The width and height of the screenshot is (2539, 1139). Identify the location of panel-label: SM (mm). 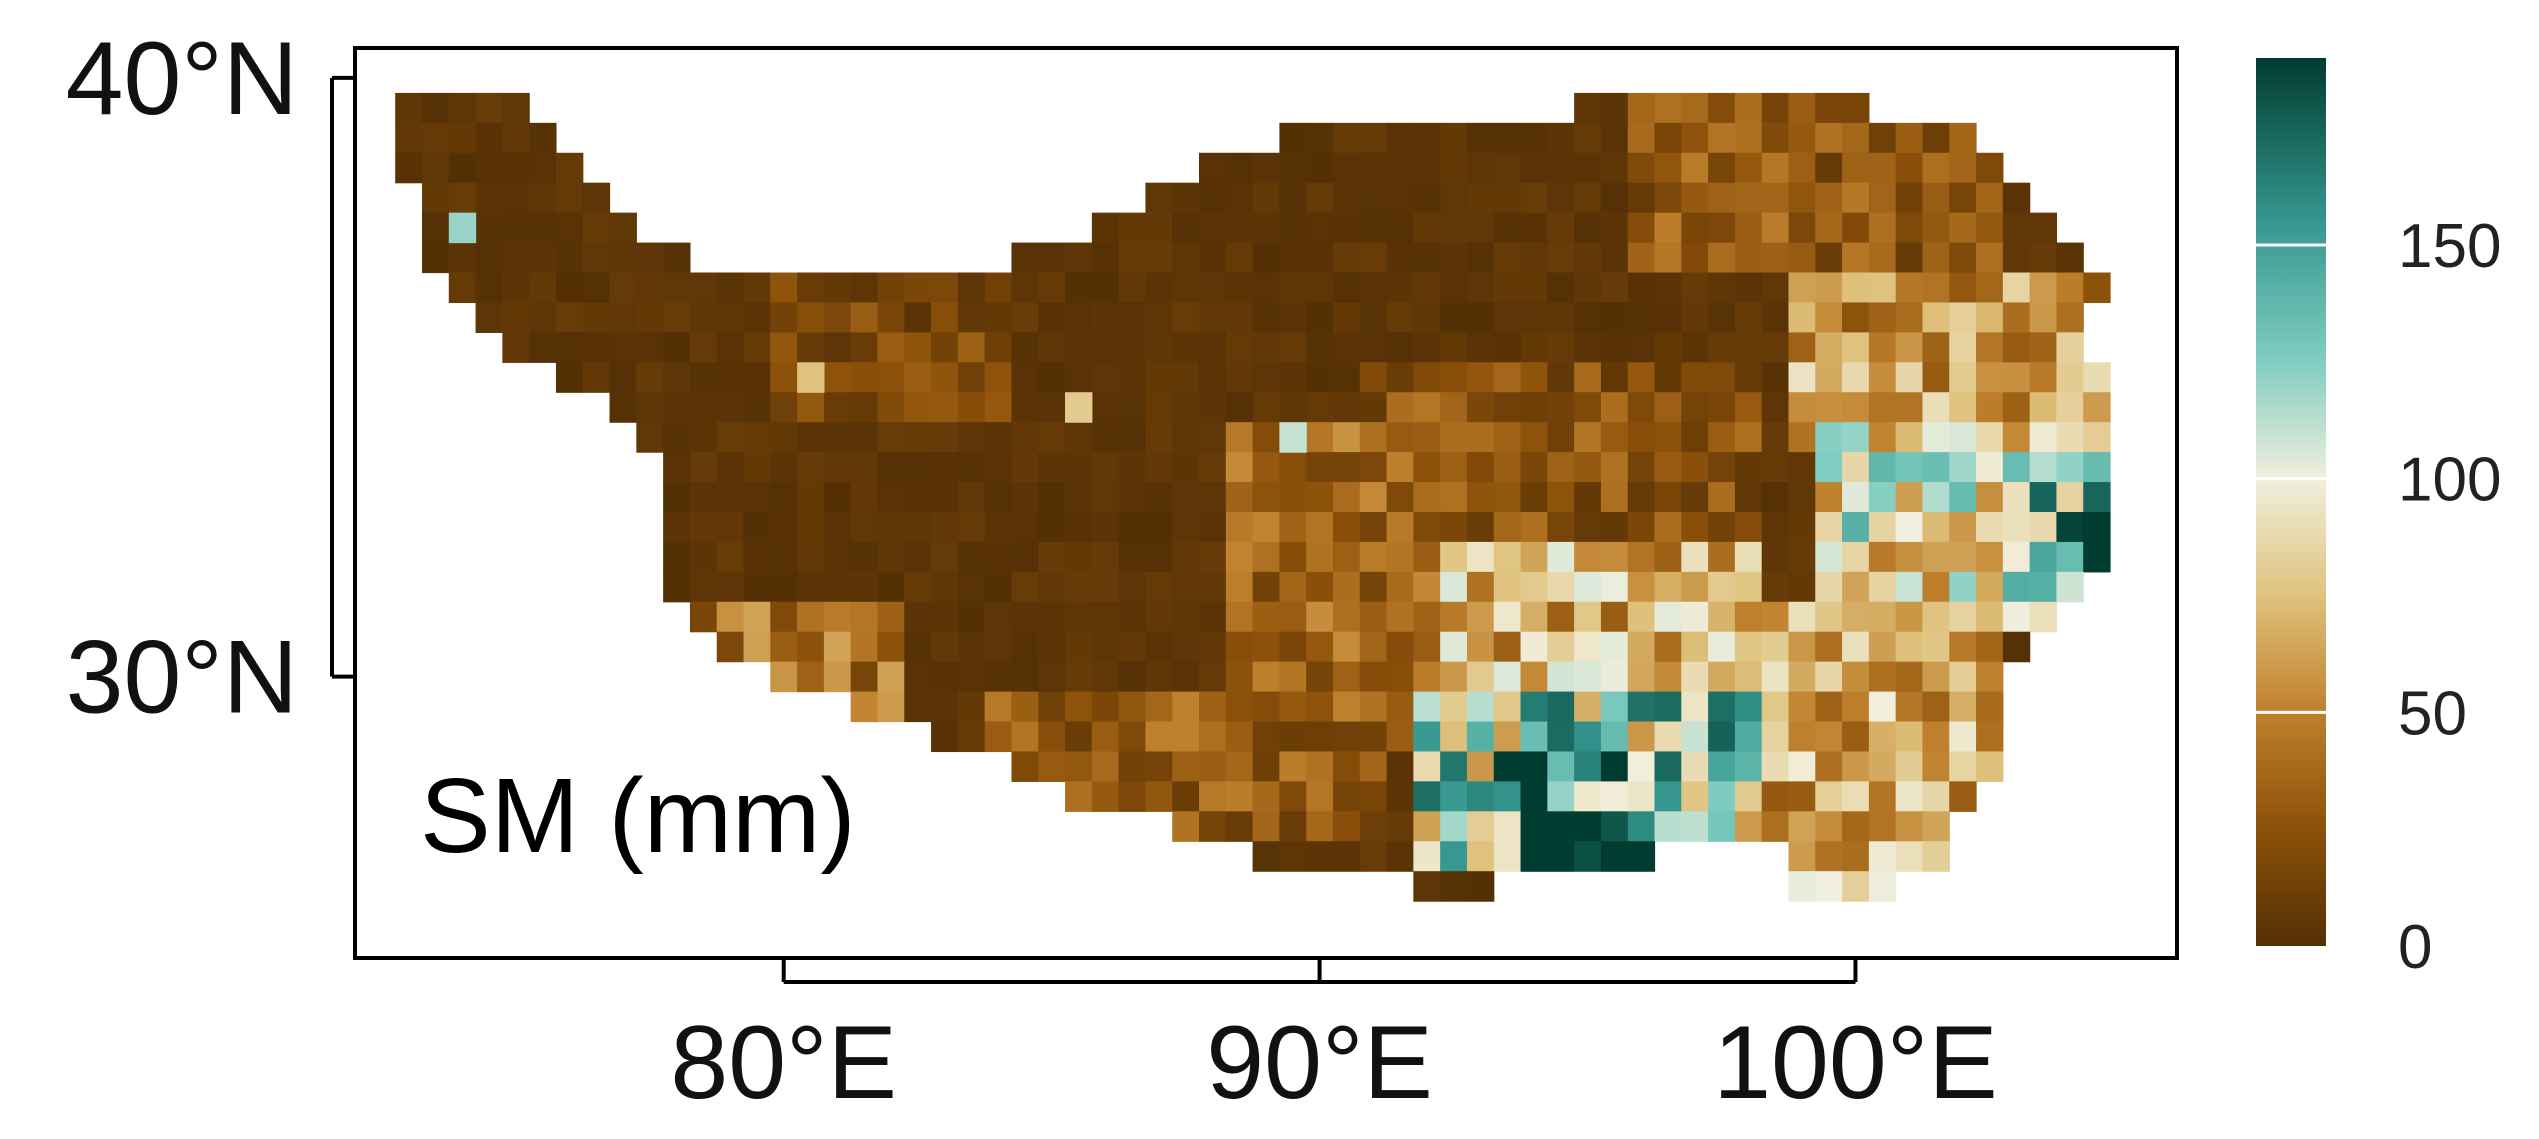
(638, 816).